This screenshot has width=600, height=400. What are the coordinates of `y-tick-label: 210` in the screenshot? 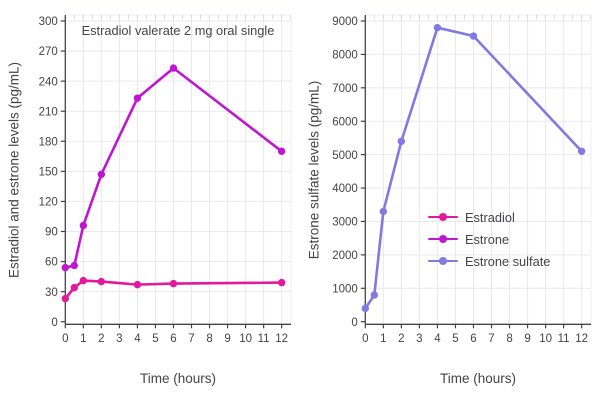 It's located at (48, 112).